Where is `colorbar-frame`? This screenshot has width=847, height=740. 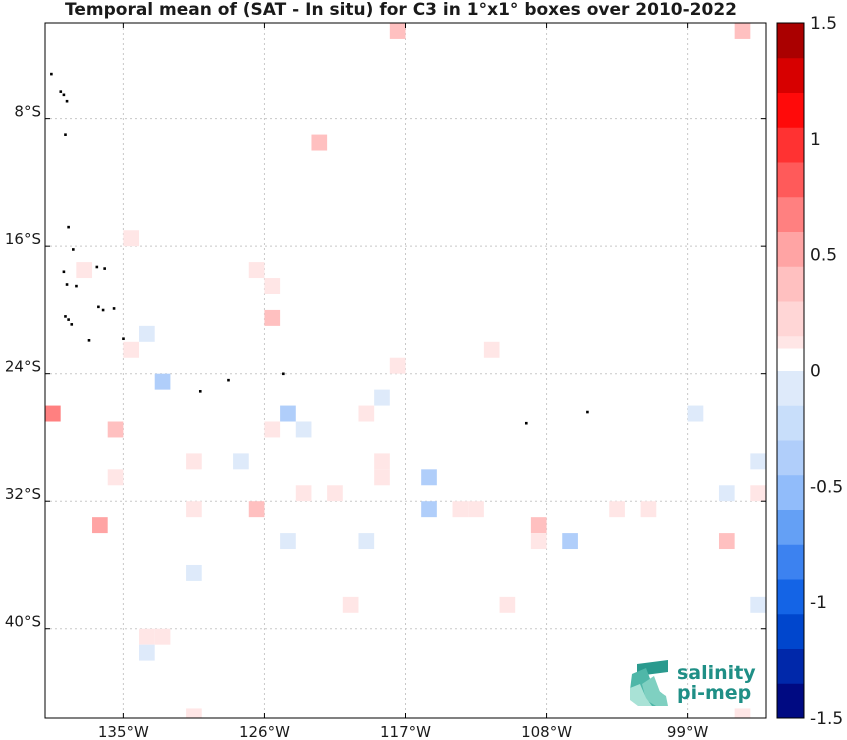 colorbar-frame is located at coordinates (790, 370).